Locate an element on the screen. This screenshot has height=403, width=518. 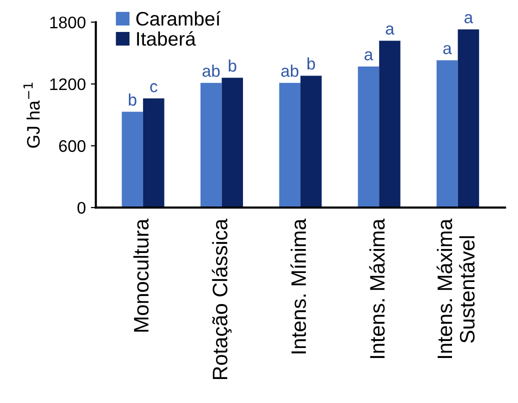
x-tick-label: Intens. Máxima is located at coordinates (377, 288).